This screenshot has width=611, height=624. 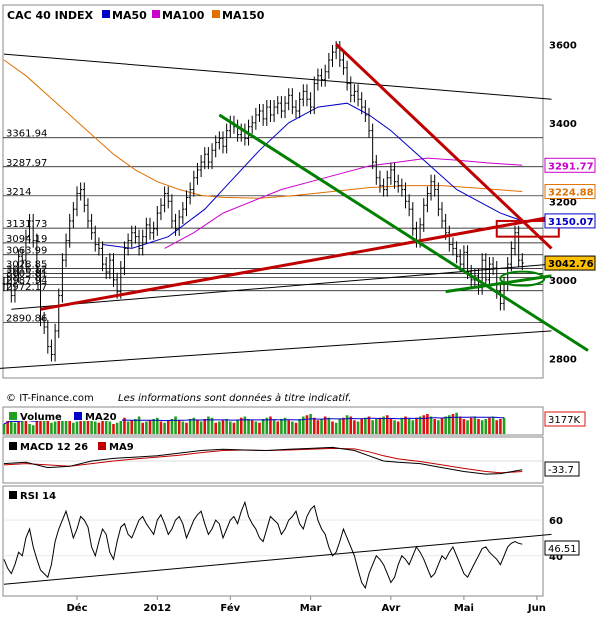 I want to click on macd-value-badge, so click(x=562, y=469).